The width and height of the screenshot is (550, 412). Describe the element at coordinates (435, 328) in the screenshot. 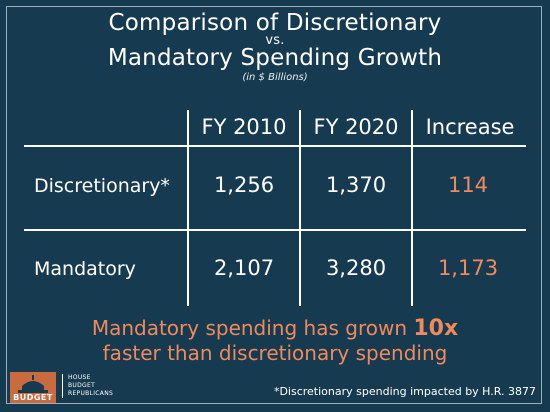

I see `headline-highlight: 10x` at that location.